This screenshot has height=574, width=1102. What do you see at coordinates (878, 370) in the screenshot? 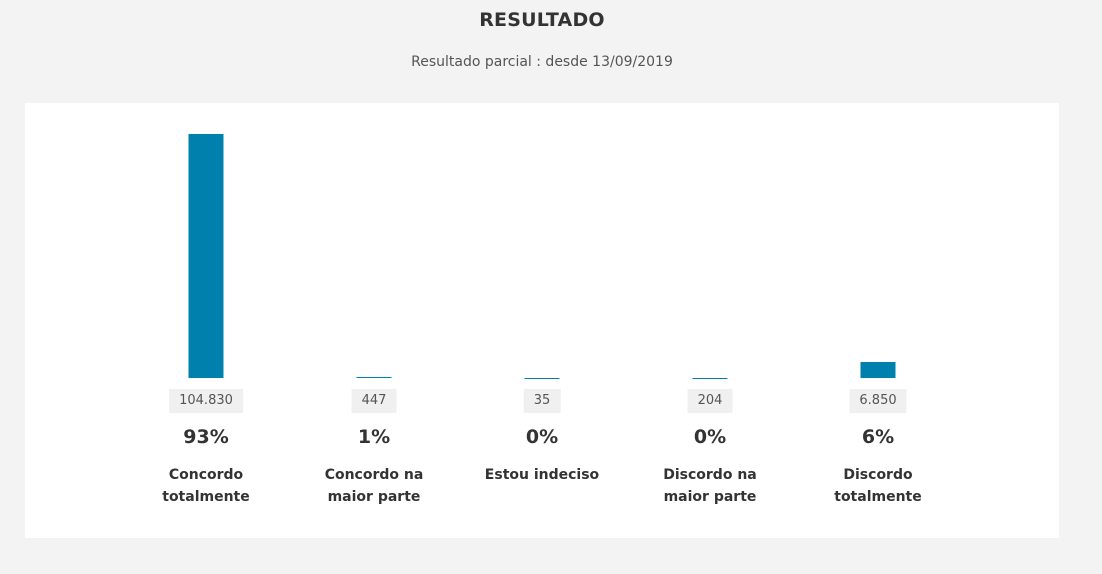
I see `bar-discordo-totalmente` at bounding box center [878, 370].